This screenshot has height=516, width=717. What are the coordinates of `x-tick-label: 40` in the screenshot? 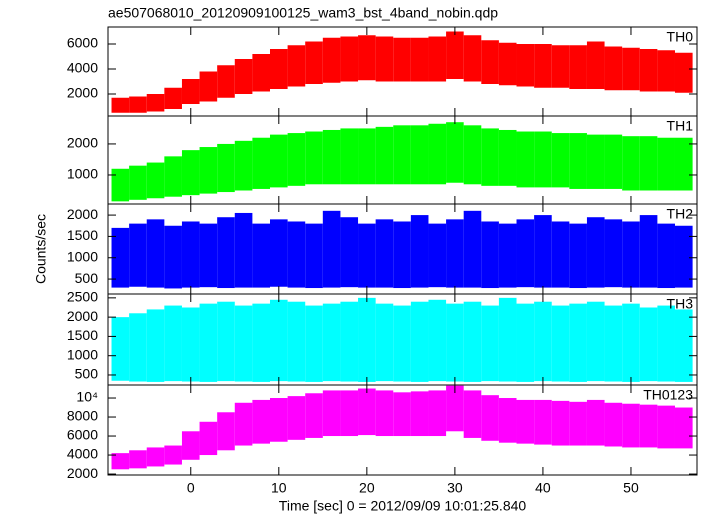 It's located at (543, 488).